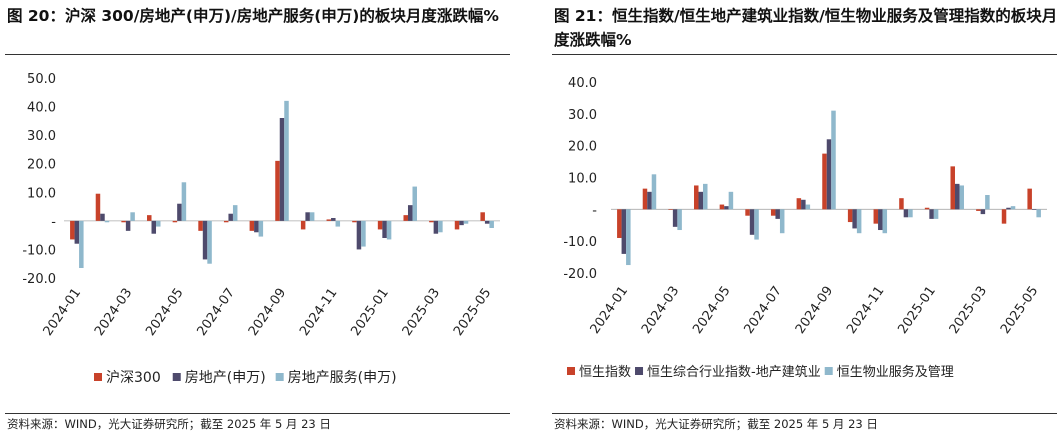 This screenshot has height=437, width=1057. What do you see at coordinates (580, 242) in the screenshot?
I see `y-tick-label: -10.0` at bounding box center [580, 242].